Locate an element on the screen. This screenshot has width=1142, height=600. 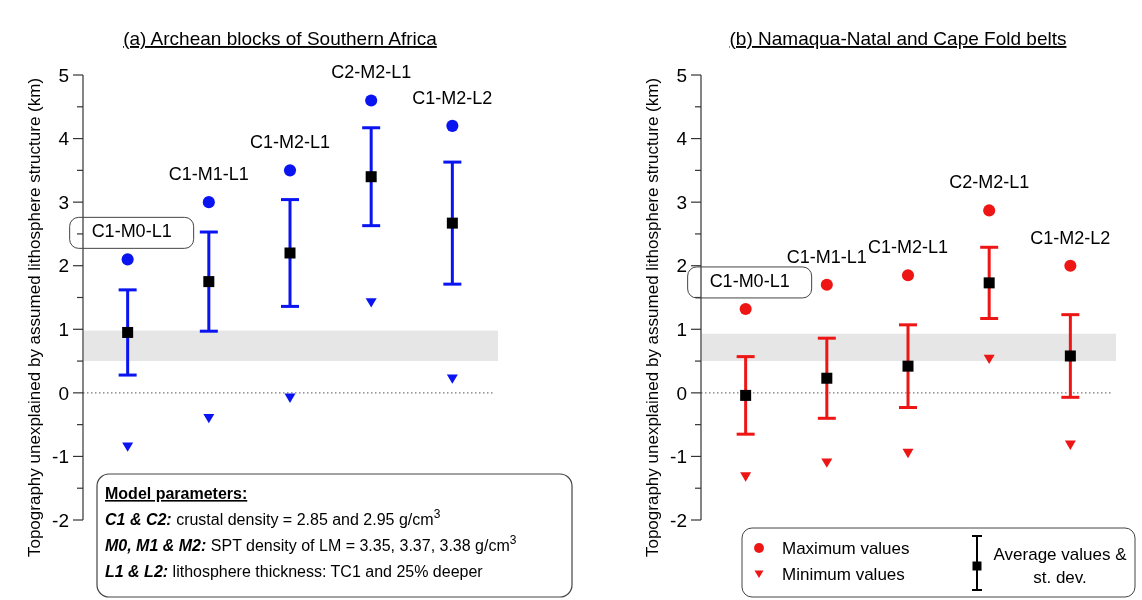
chart-title: (a) Archean blocks of Southern Africa is located at coordinates (280, 38).